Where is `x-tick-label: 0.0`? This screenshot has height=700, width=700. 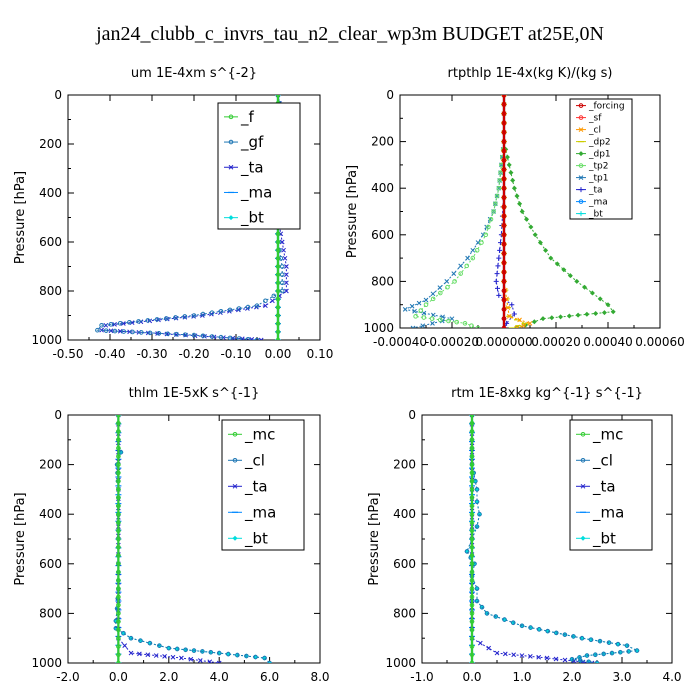
x-tick-label: 0.0 is located at coordinates (118, 677).